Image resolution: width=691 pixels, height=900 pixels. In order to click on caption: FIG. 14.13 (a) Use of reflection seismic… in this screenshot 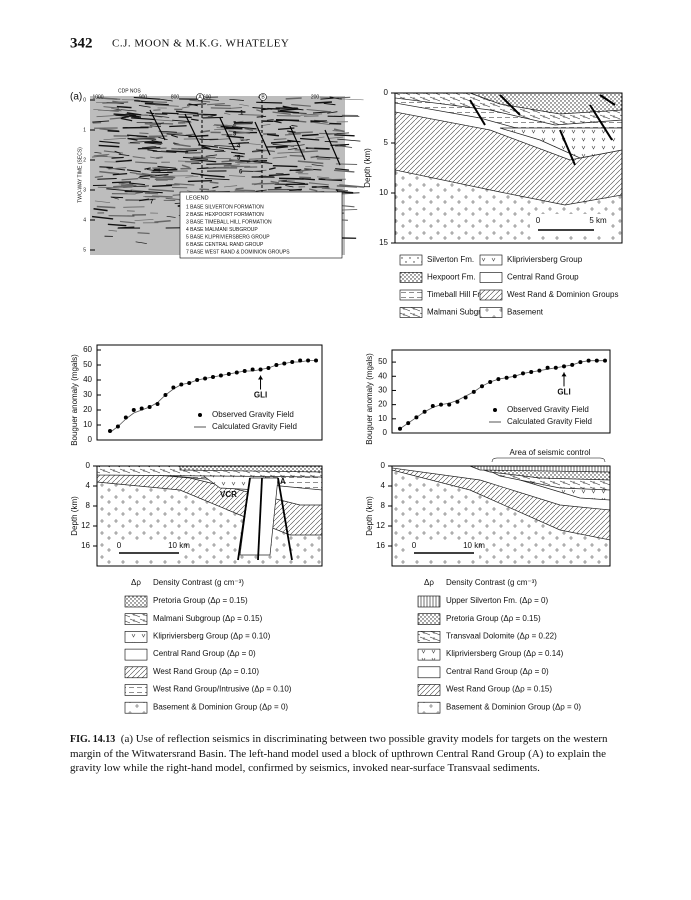, I will do `click(347, 753)`.